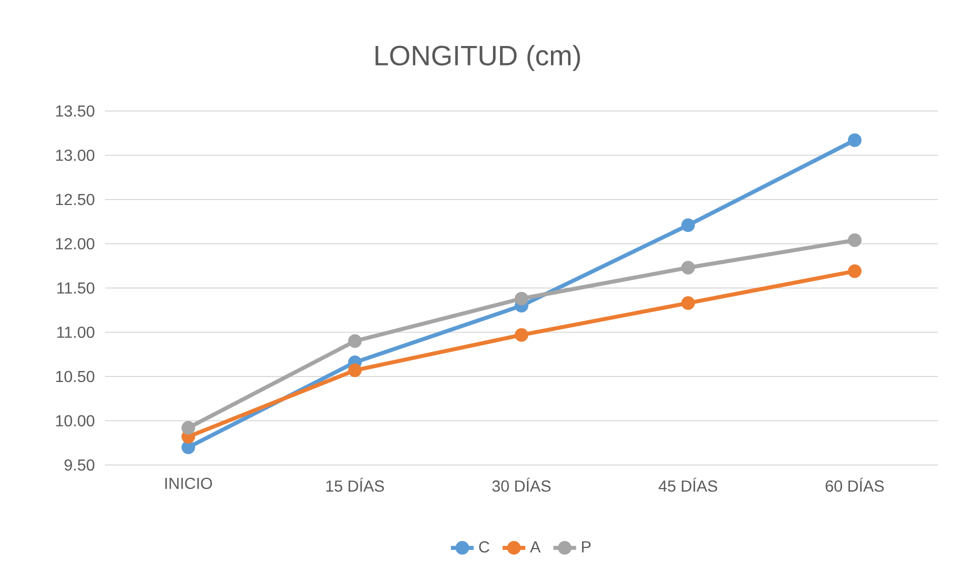 This screenshot has width=955, height=579. I want to click on y-tick-label: 12.00, so click(75, 244).